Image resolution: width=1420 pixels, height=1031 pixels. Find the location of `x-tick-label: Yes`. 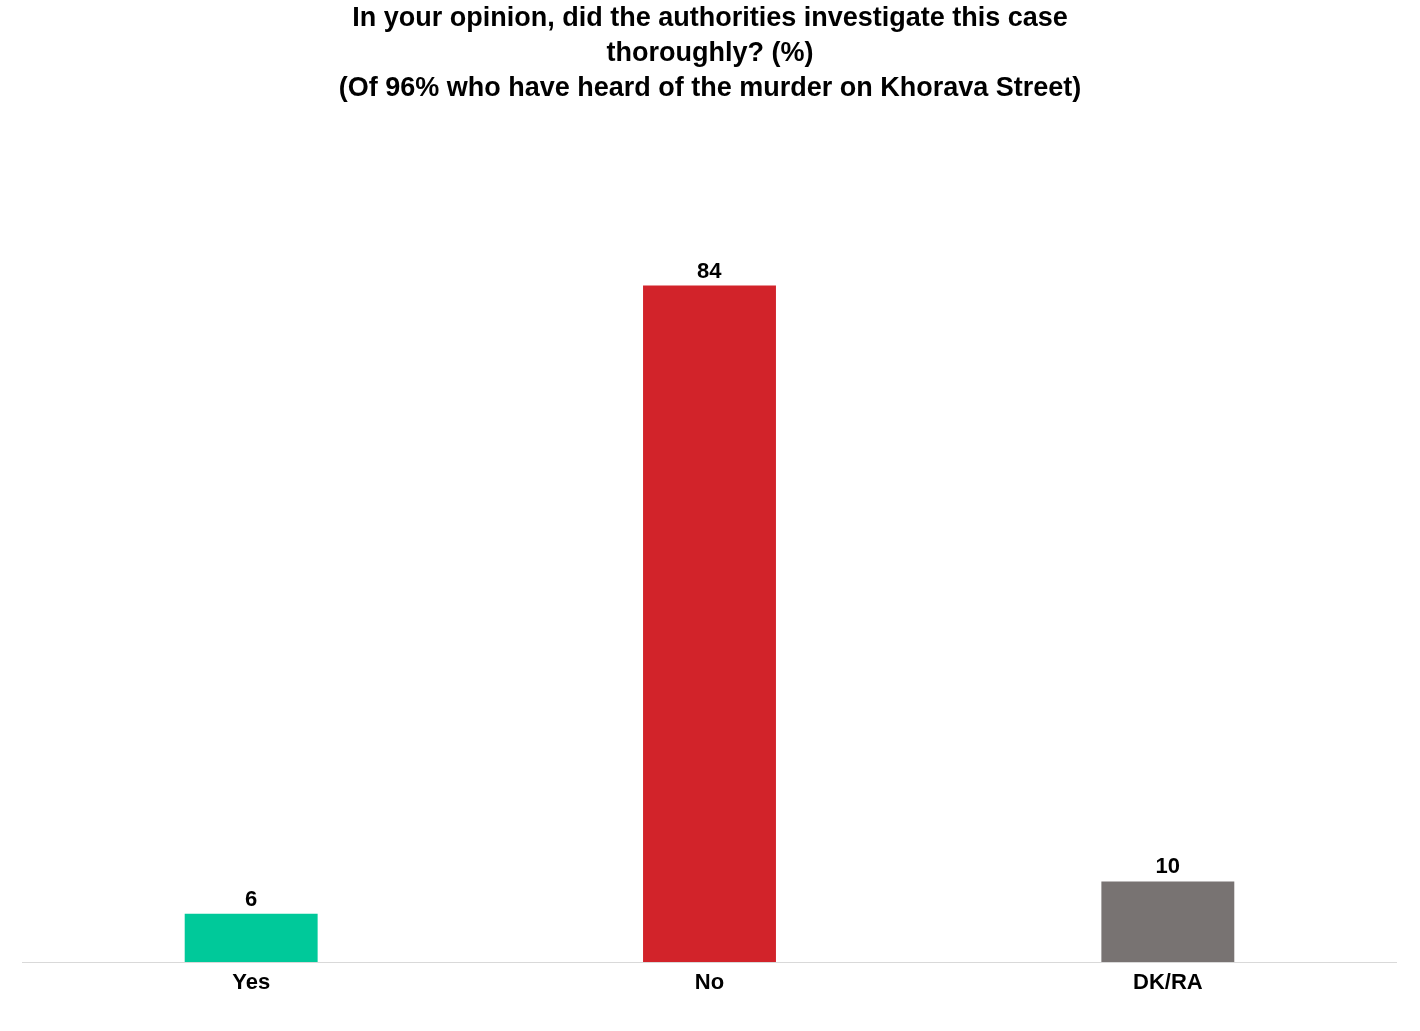

x-tick-label: Yes is located at coordinates (251, 982).